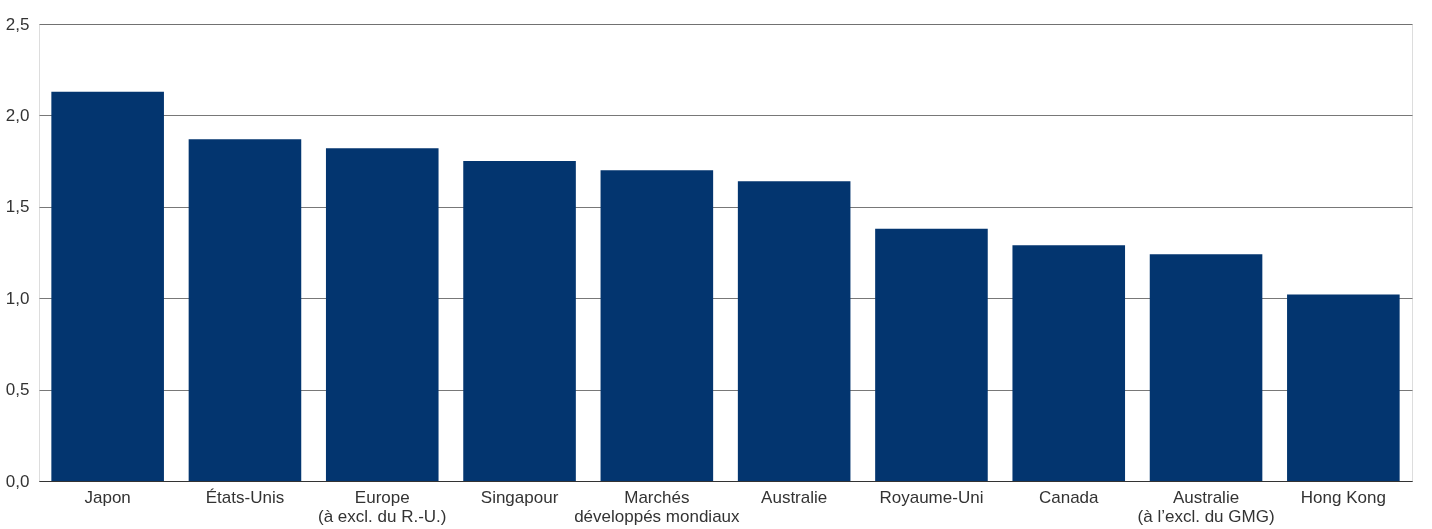 The image size is (1432, 529). What do you see at coordinates (17, 481) in the screenshot?
I see `y-tick-label: 0,0` at bounding box center [17, 481].